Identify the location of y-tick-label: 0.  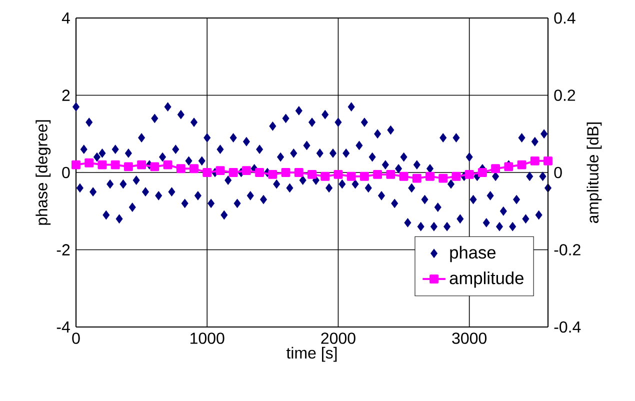
(66, 172).